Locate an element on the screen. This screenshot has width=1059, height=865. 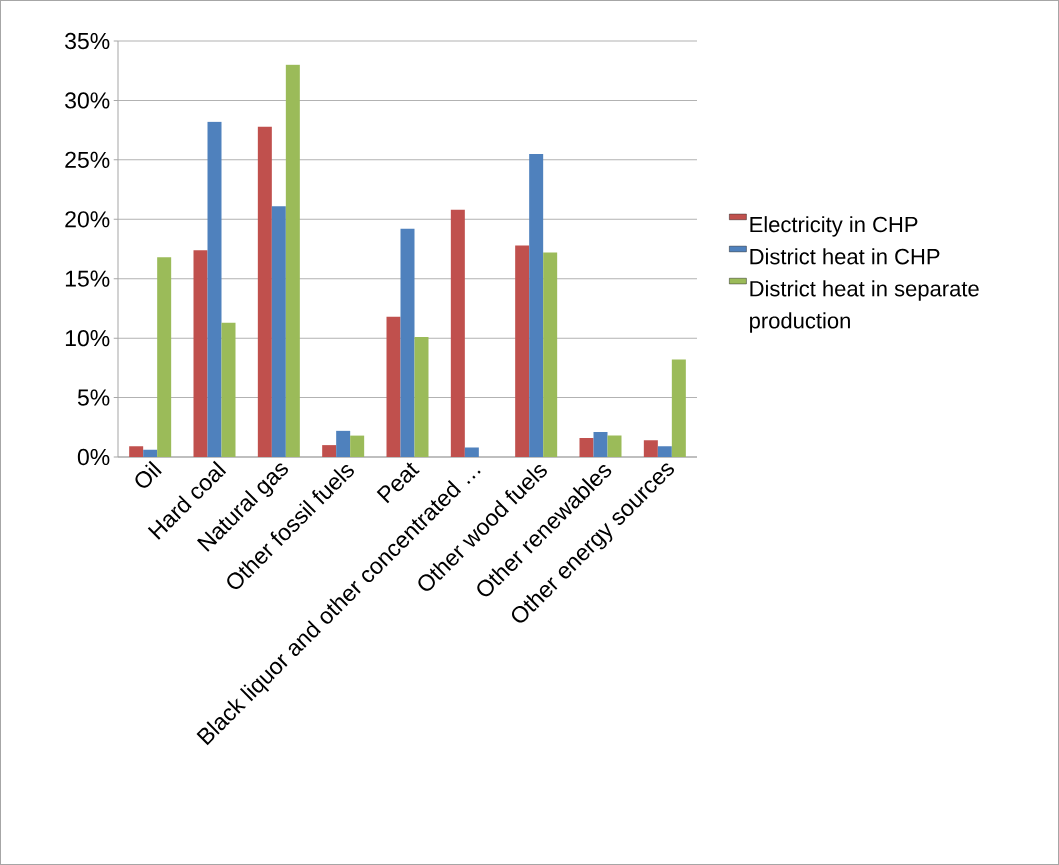
legend-label: District heat in separate production is located at coordinates (864, 306).